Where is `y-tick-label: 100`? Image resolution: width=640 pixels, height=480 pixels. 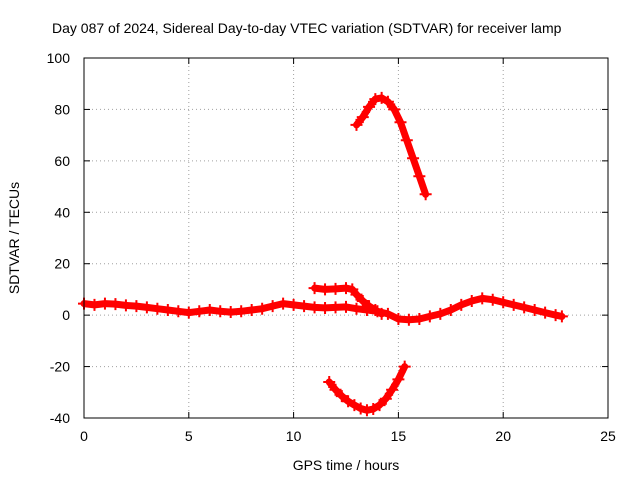
y-tick-label: 100 is located at coordinates (59, 58).